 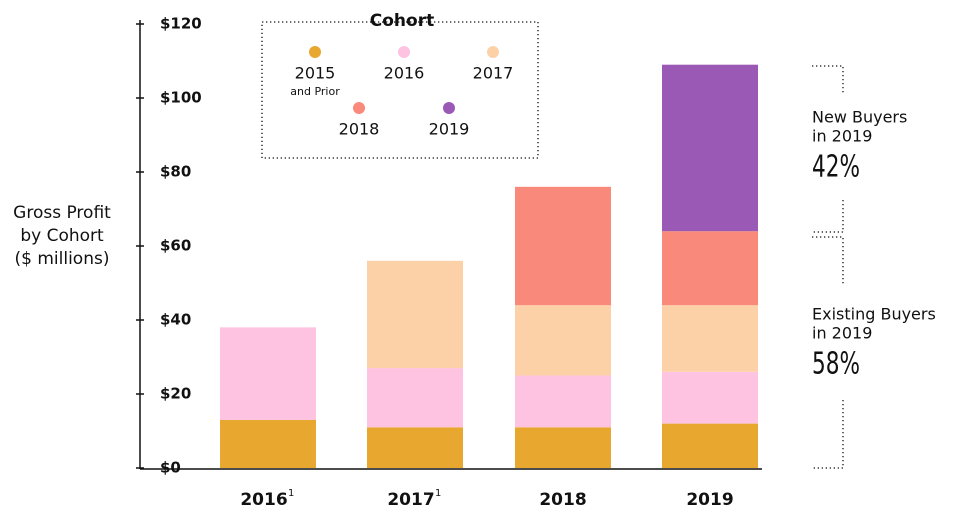 What do you see at coordinates (181, 98) in the screenshot?
I see `y-tick-label: $100` at bounding box center [181, 98].